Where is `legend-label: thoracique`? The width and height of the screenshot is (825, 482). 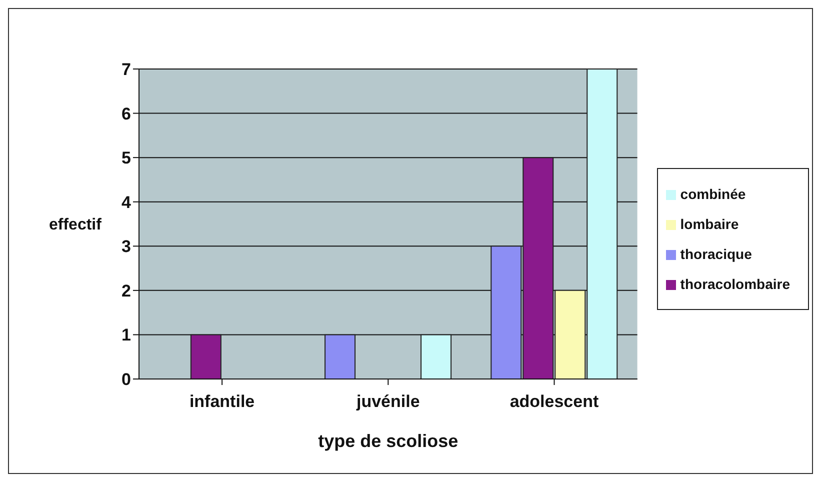
legend-label: thoracique is located at coordinates (716, 254).